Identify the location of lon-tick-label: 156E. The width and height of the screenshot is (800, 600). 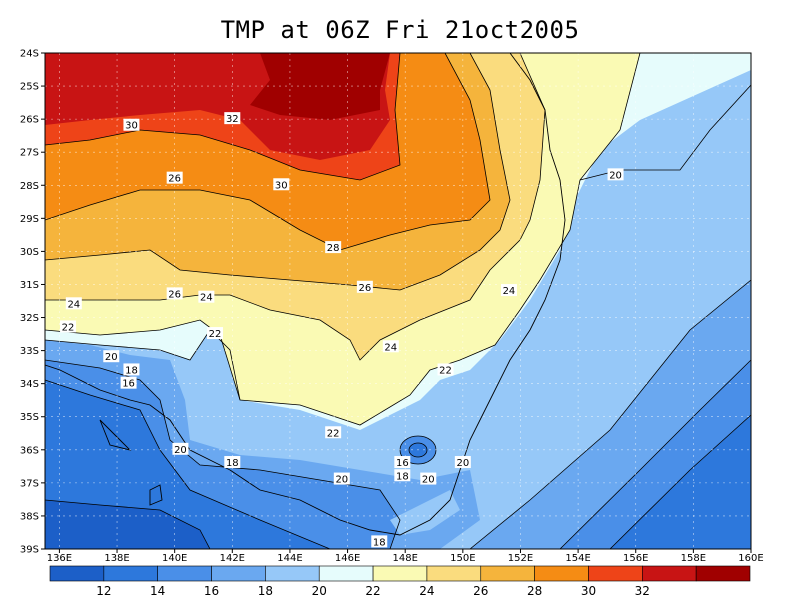
(635, 558).